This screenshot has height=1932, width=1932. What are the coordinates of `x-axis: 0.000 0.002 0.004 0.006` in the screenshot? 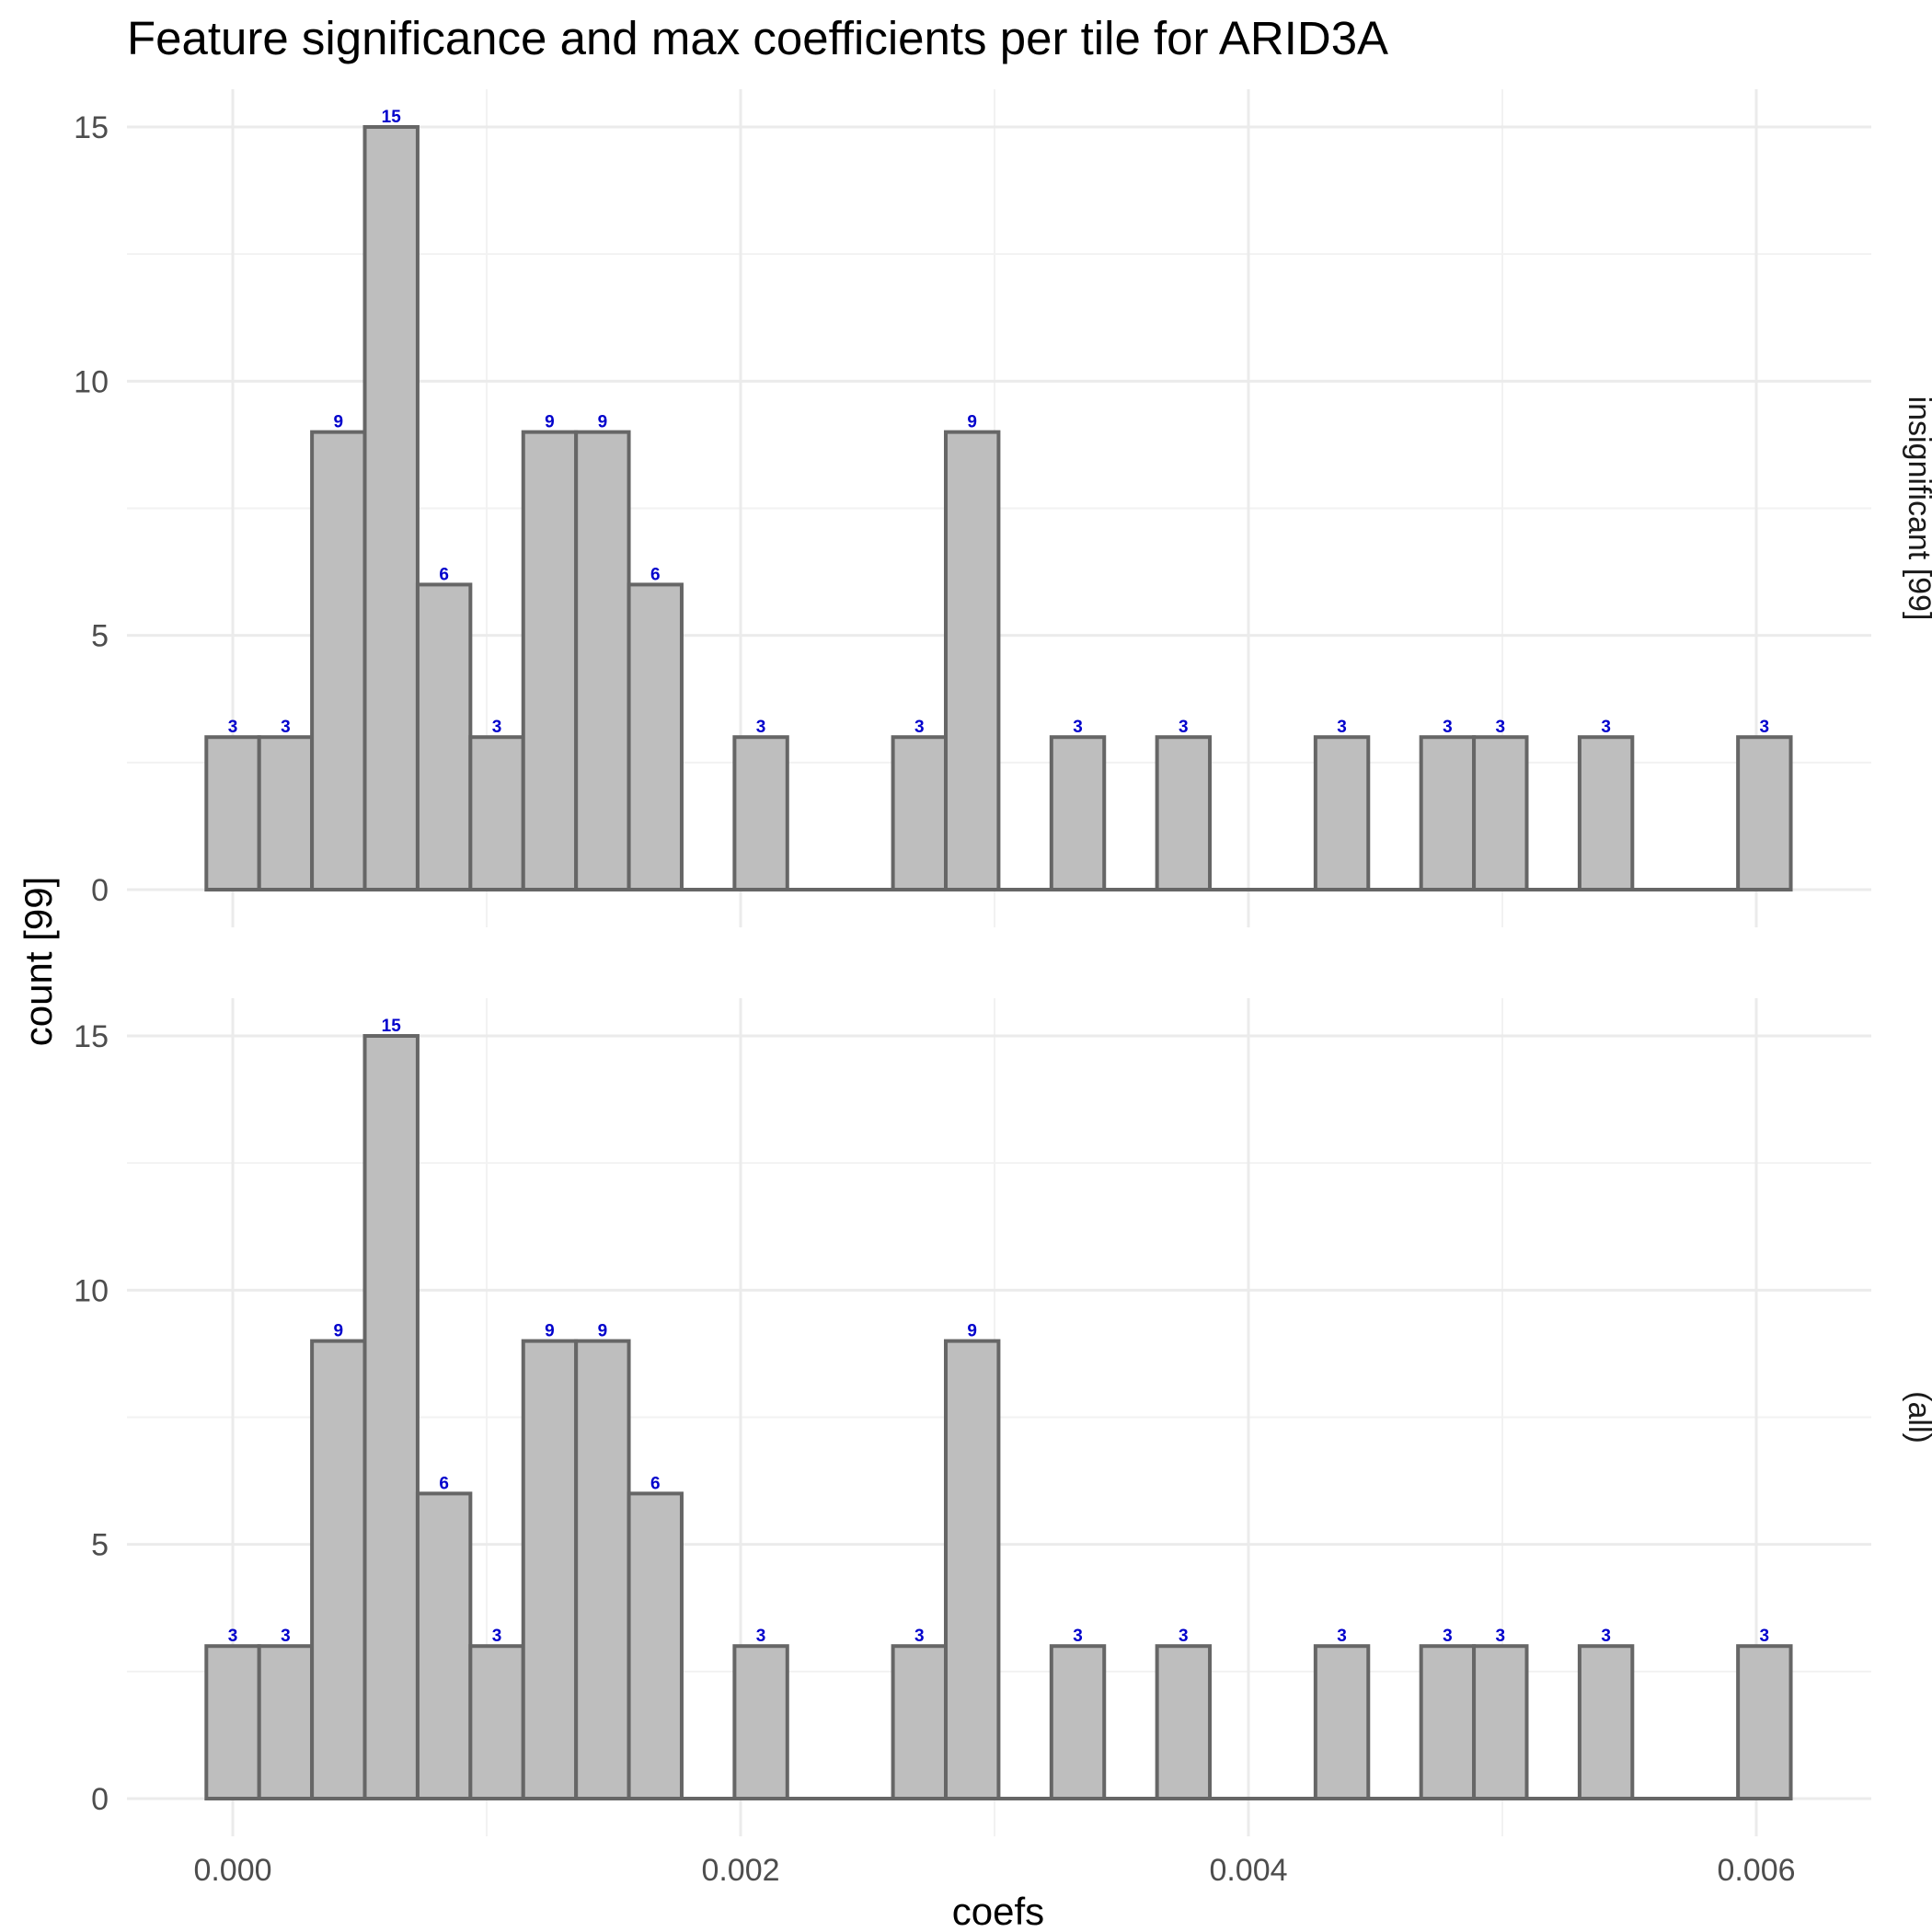 It's located at (994, 1870).